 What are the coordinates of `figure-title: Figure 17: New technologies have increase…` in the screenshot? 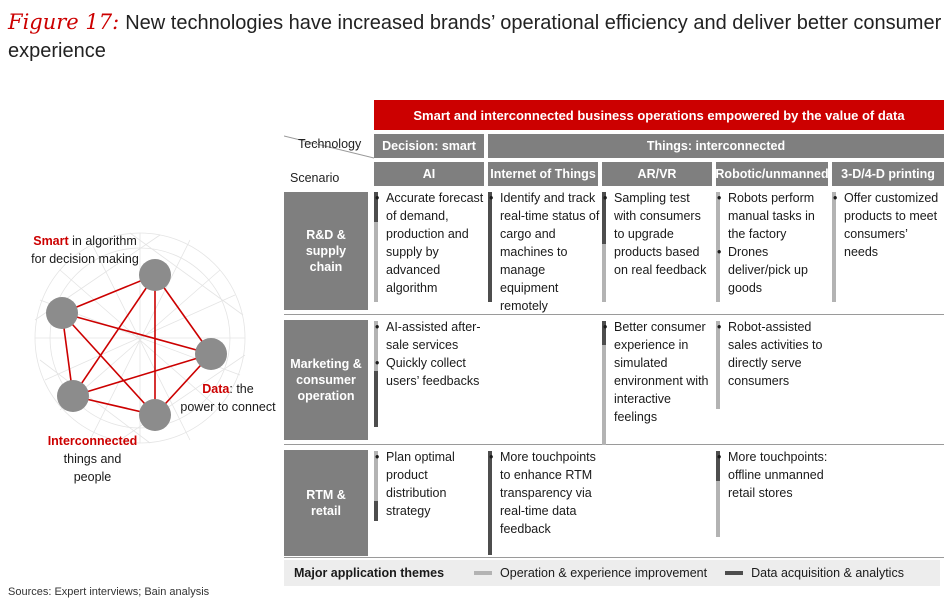 It's located at (475, 36).